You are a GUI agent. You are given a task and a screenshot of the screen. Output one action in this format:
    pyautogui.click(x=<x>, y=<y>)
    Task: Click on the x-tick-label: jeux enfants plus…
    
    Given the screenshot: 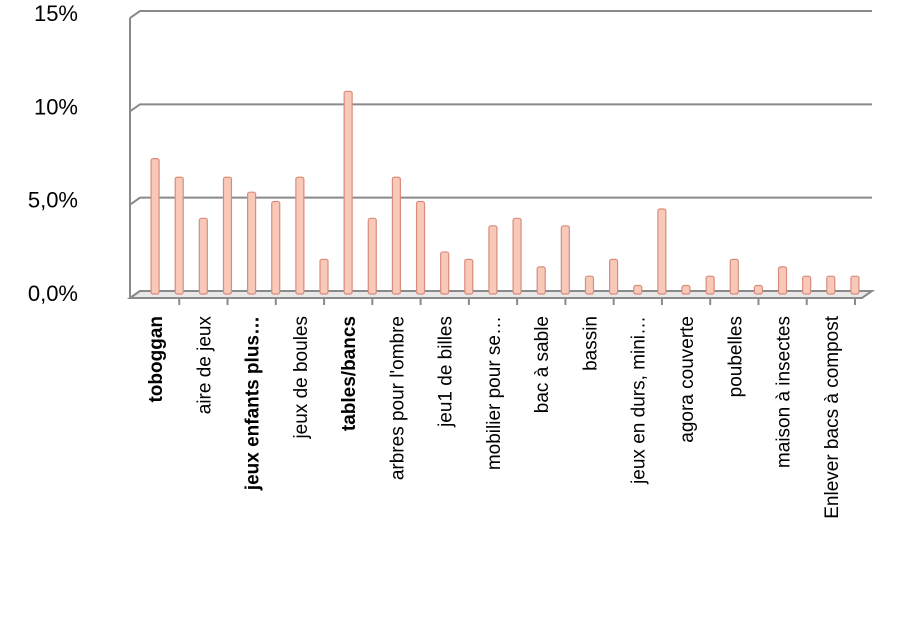 What is the action you would take?
    pyautogui.click(x=253, y=403)
    